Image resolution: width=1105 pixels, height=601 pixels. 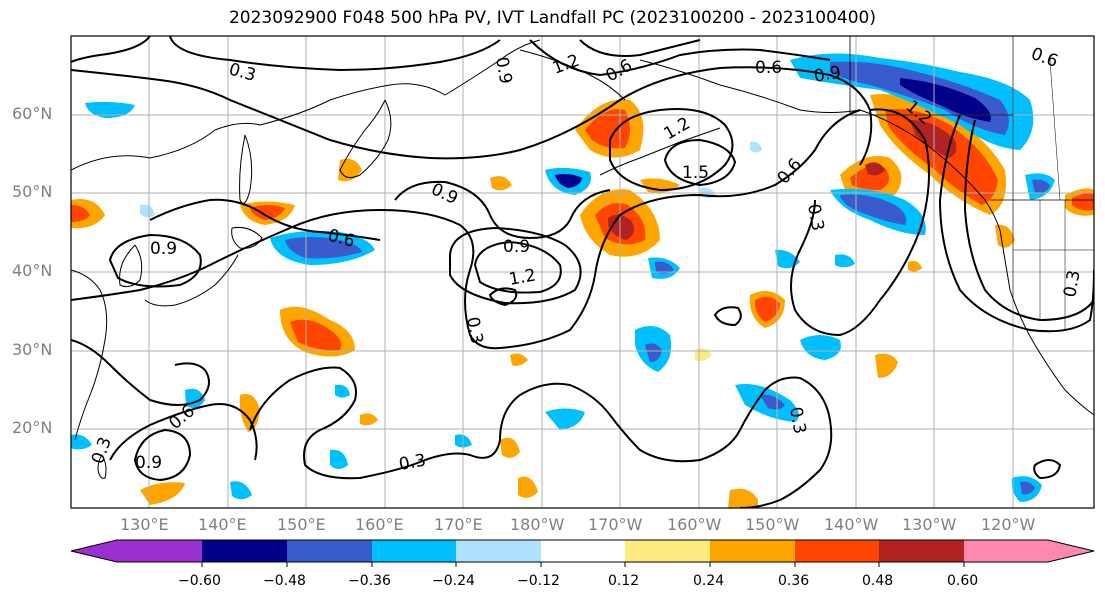 What do you see at coordinates (301, 524) in the screenshot?
I see `lon-label: 150°E` at bounding box center [301, 524].